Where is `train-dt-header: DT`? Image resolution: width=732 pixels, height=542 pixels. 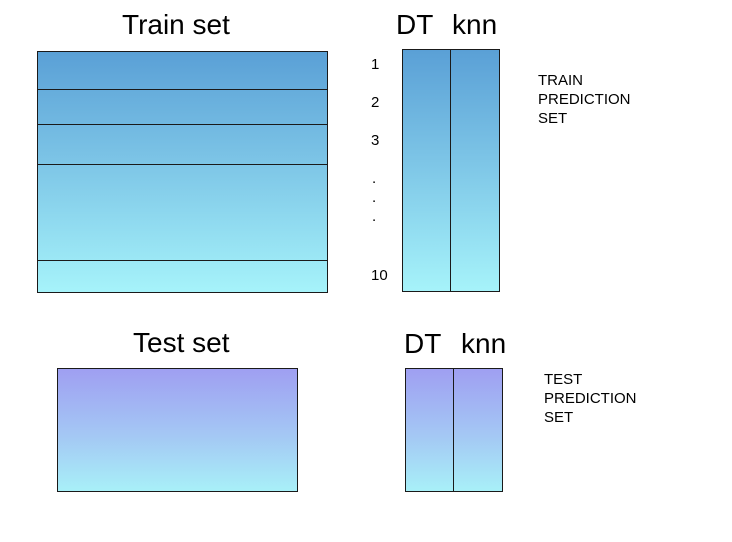
train-dt-header: DT is located at coordinates (415, 24).